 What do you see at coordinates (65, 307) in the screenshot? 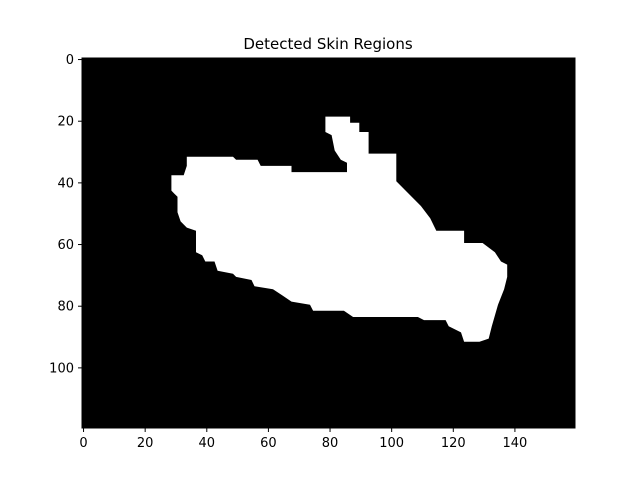
I see `y-tick-label: 80` at bounding box center [65, 307].